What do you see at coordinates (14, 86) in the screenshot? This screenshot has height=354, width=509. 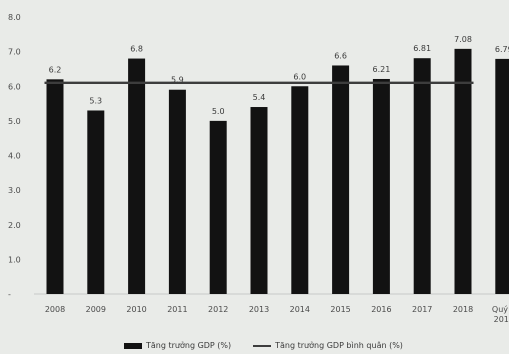 I see `y-tick-label: 6.0` at bounding box center [14, 86].